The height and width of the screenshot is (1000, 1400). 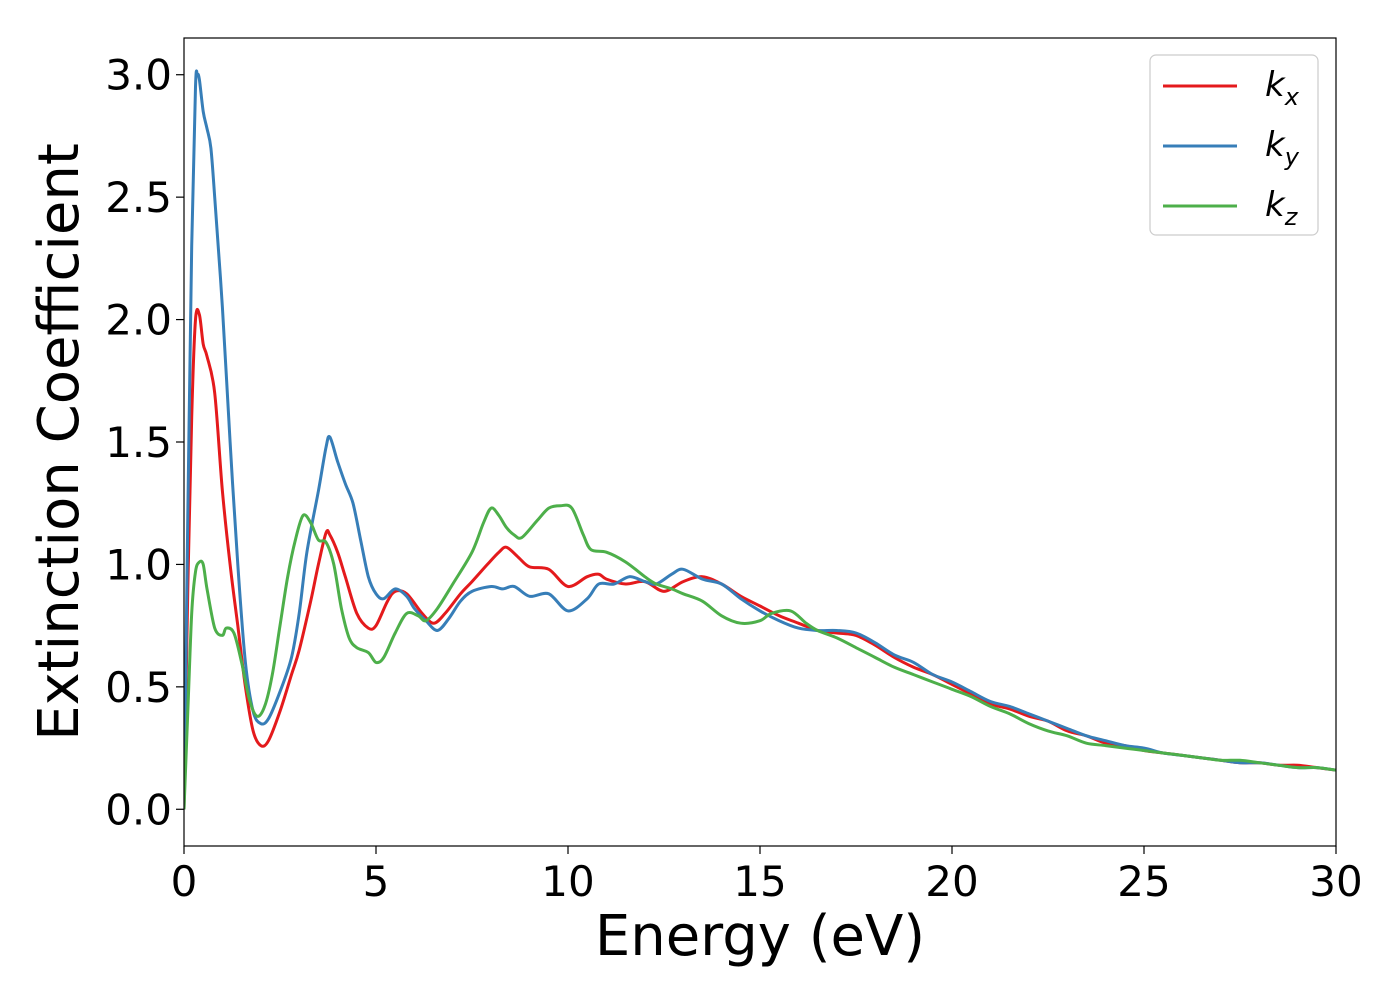 What do you see at coordinates (951, 881) in the screenshot?
I see `x-tick-label: 20` at bounding box center [951, 881].